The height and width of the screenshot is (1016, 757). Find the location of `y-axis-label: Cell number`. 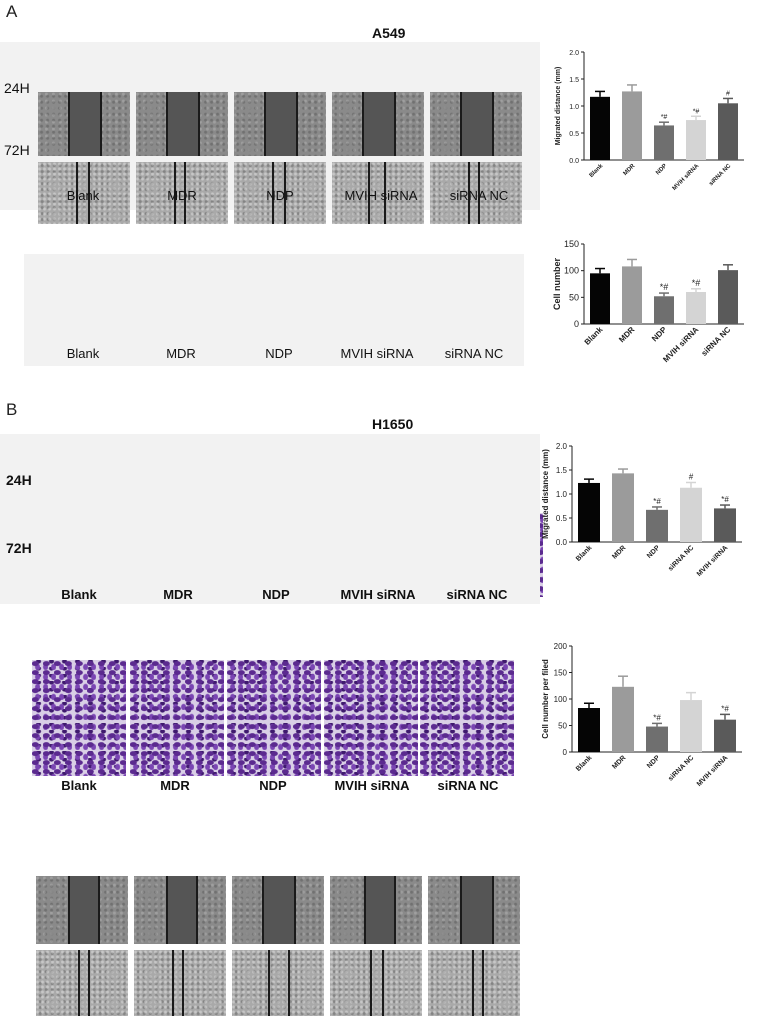

y-axis-label: Cell number is located at coordinates (557, 284).